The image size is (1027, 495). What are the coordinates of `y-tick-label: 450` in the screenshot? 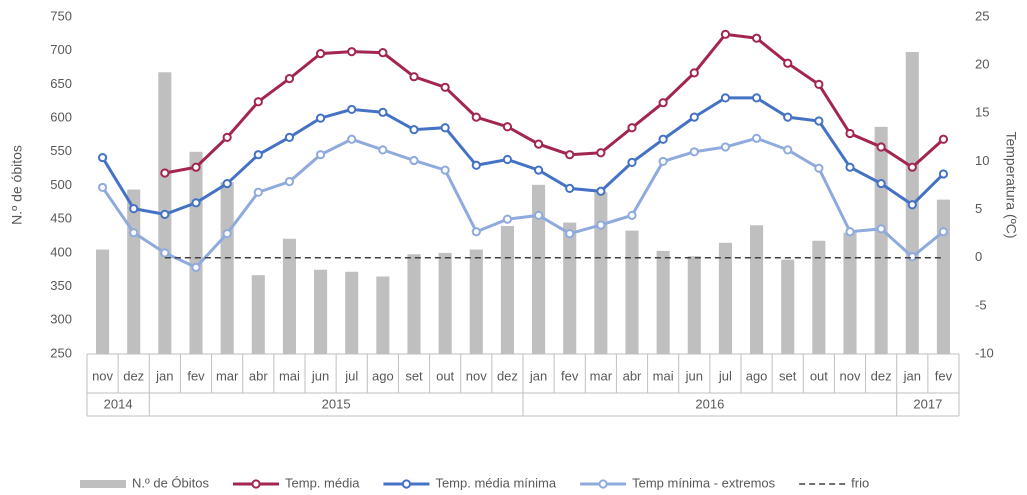 It's located at (61, 218).